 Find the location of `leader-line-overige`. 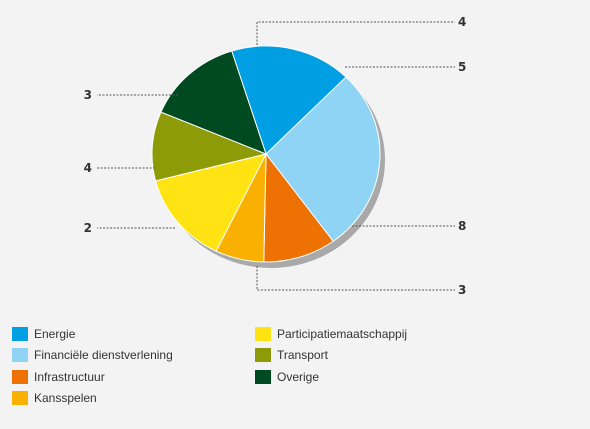

leader-line-overige is located at coordinates (355, 33).